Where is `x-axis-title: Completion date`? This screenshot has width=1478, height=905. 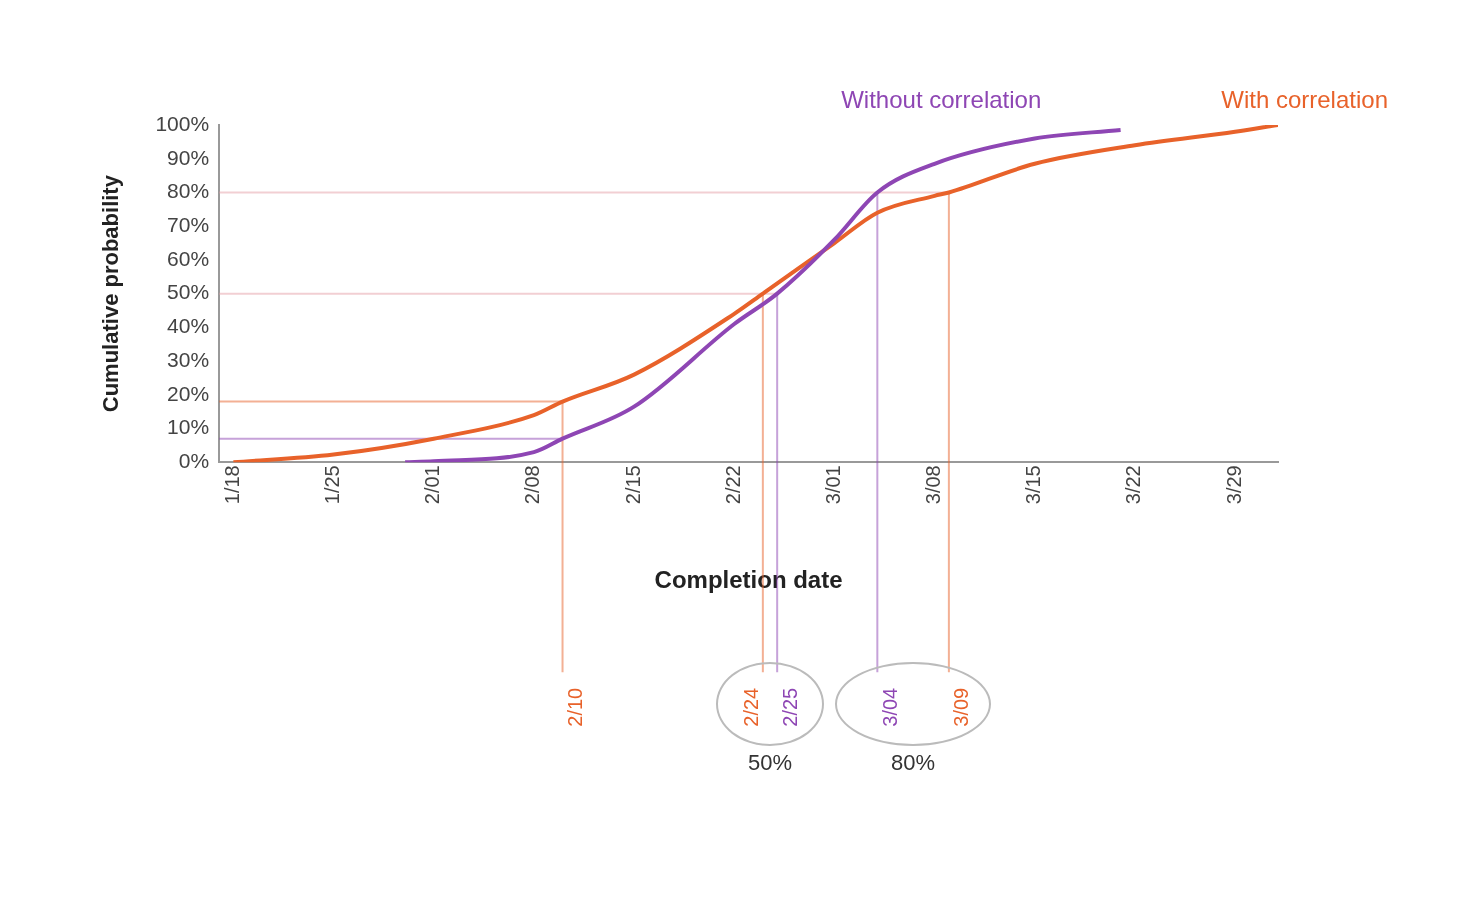
x-axis-title: Completion date is located at coordinates (748, 580).